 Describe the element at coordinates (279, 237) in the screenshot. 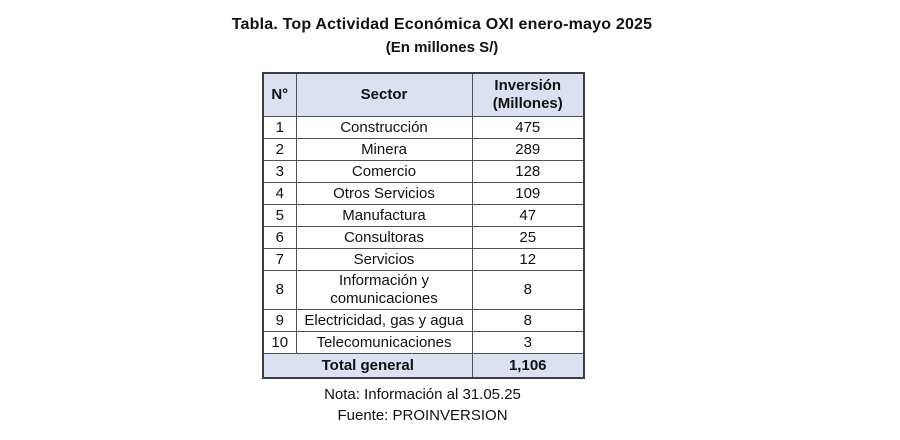

I see `row-number-cell: 6` at that location.